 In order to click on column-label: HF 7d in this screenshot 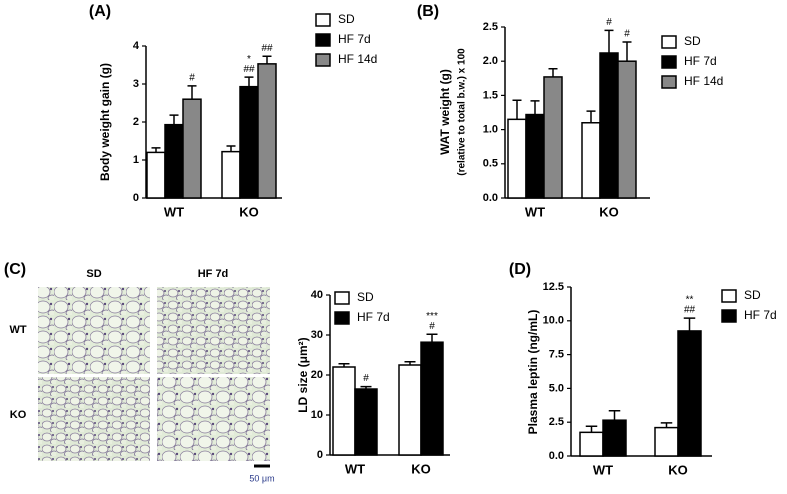, I will do `click(213, 274)`.